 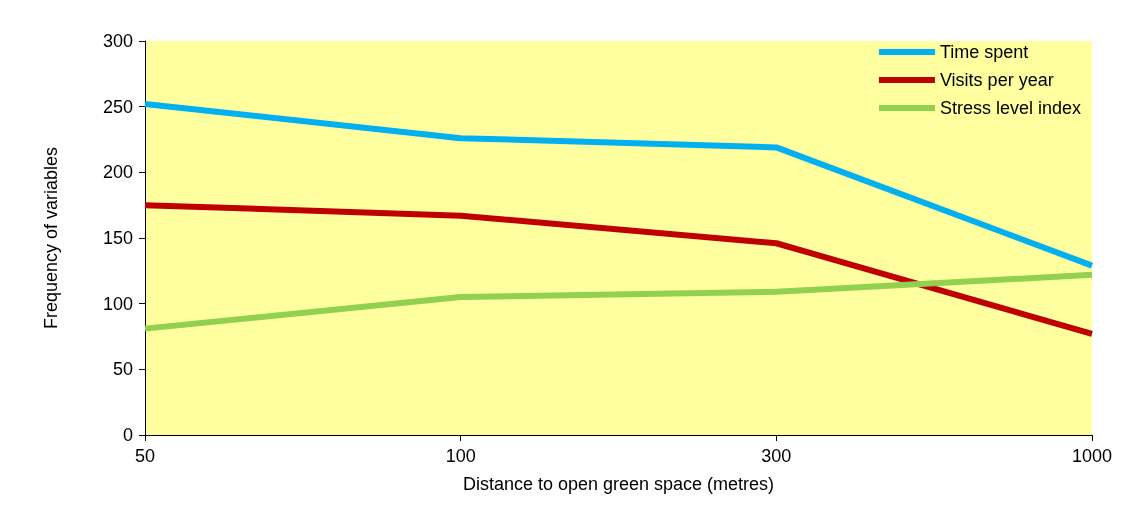 What do you see at coordinates (51, 238) in the screenshot?
I see `y-axis-title: Frequency of variables` at bounding box center [51, 238].